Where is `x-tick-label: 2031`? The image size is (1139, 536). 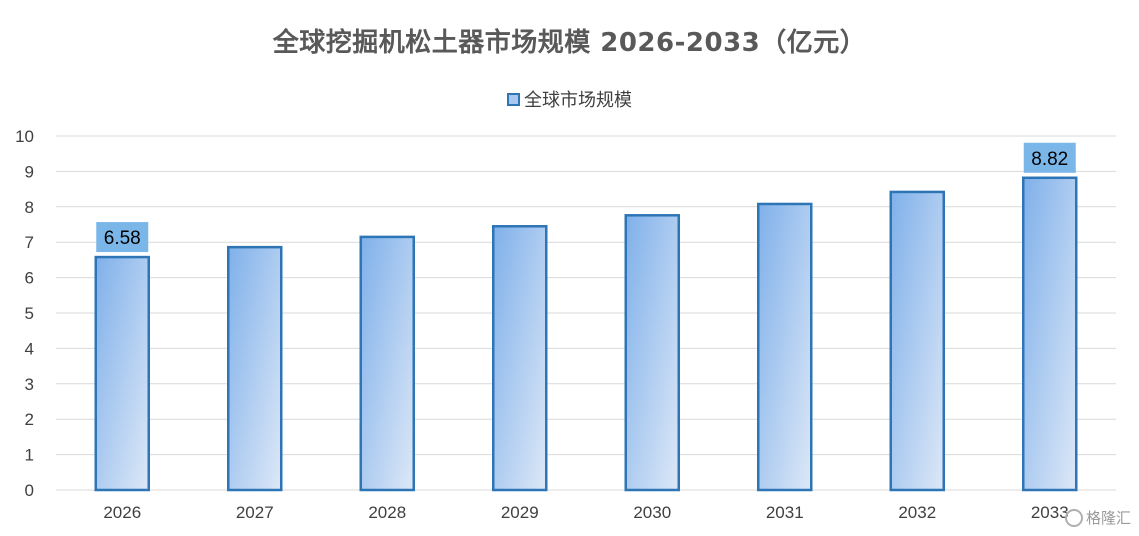 x-tick-label: 2031 is located at coordinates (785, 512).